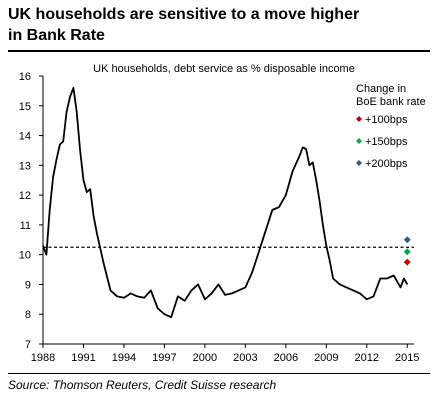 The width and height of the screenshot is (438, 409). Describe the element at coordinates (25, 256) in the screenshot. I see `y-tick-label: 10` at that location.